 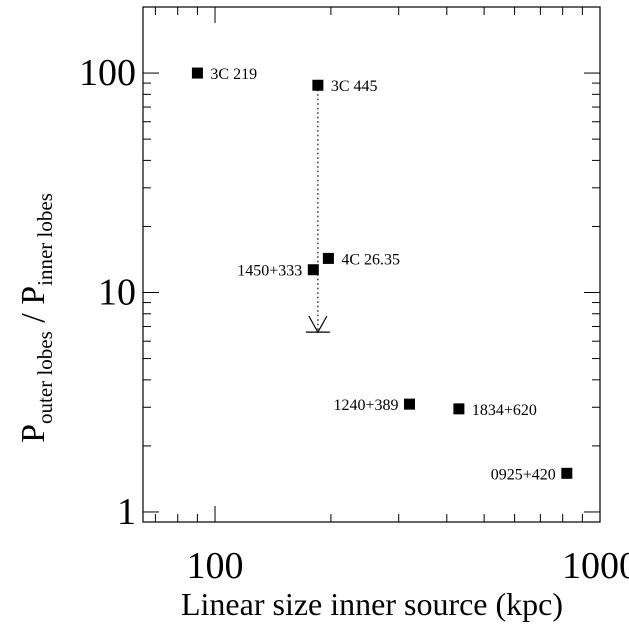 I want to click on y-axis-title-sub-left: outer lobes, so click(x=45, y=377).